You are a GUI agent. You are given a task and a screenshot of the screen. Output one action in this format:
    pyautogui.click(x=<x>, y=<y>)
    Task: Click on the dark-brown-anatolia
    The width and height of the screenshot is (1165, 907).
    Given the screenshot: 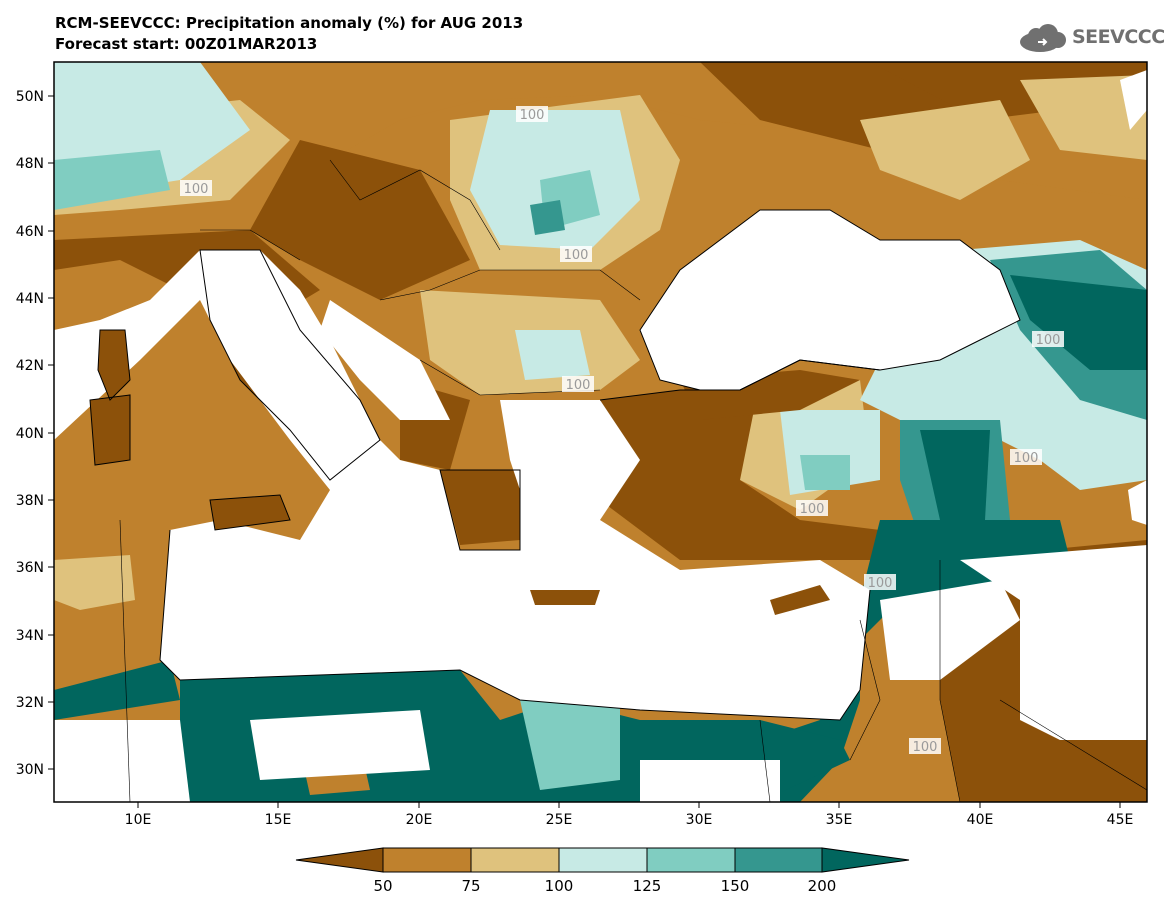 What is the action you would take?
    pyautogui.click(x=750, y=470)
    